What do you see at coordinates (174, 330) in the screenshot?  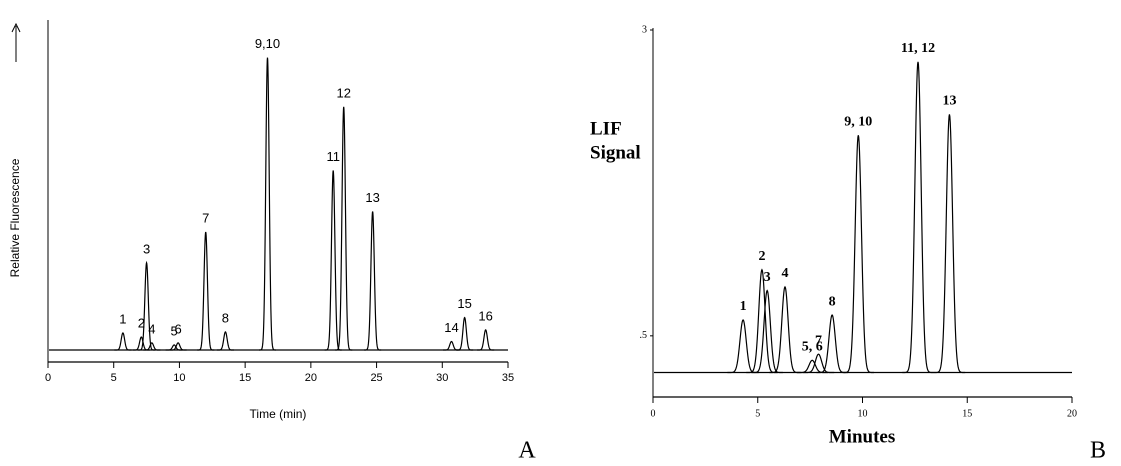 I see `peak-label: 5` at bounding box center [174, 330].